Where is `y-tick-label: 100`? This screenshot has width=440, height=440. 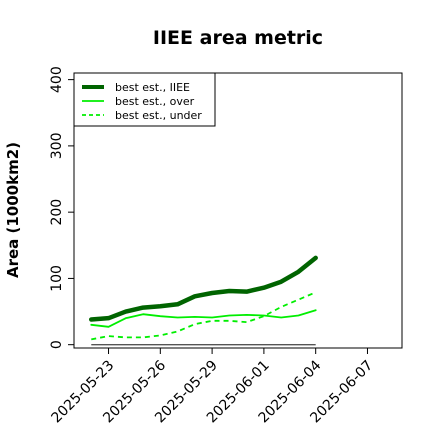 y-tick-label: 100 is located at coordinates (57, 278).